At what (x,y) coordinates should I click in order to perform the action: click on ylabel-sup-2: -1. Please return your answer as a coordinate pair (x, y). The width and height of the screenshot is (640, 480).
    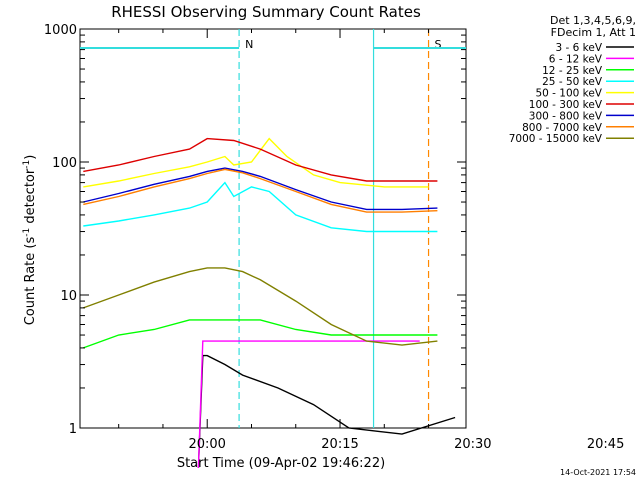
    Looking at the image, I should click on (27, 164).